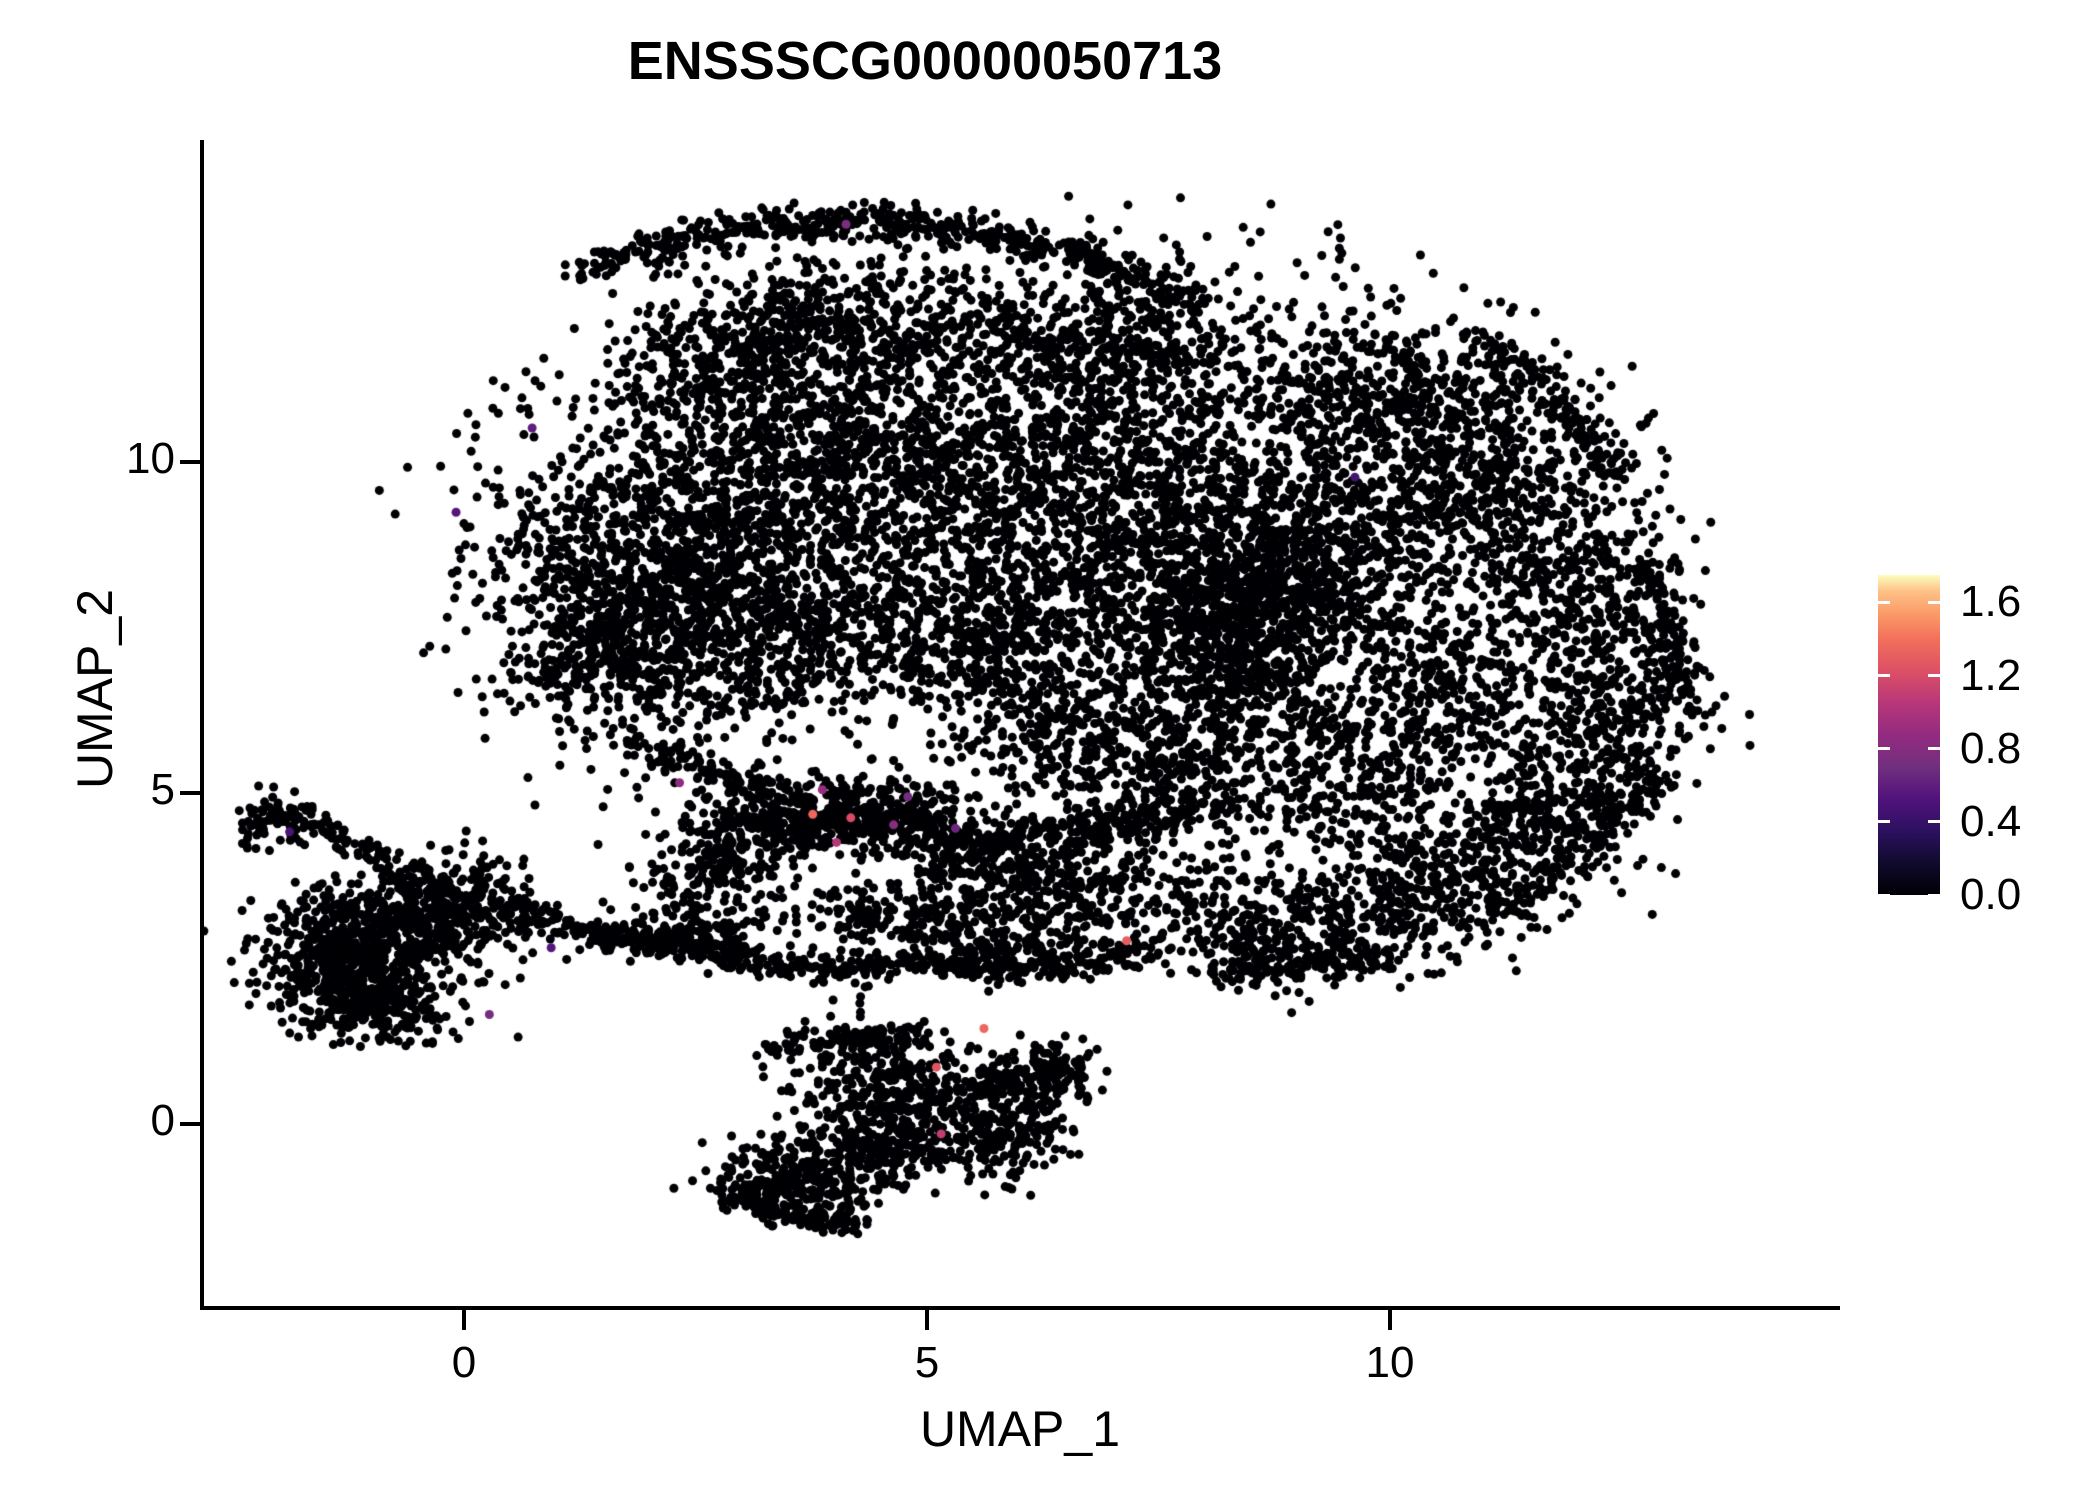 This screenshot has height=1500, width=2100. Describe the element at coordinates (1390, 1362) in the screenshot. I see `x-ticklabel-10: 10` at that location.